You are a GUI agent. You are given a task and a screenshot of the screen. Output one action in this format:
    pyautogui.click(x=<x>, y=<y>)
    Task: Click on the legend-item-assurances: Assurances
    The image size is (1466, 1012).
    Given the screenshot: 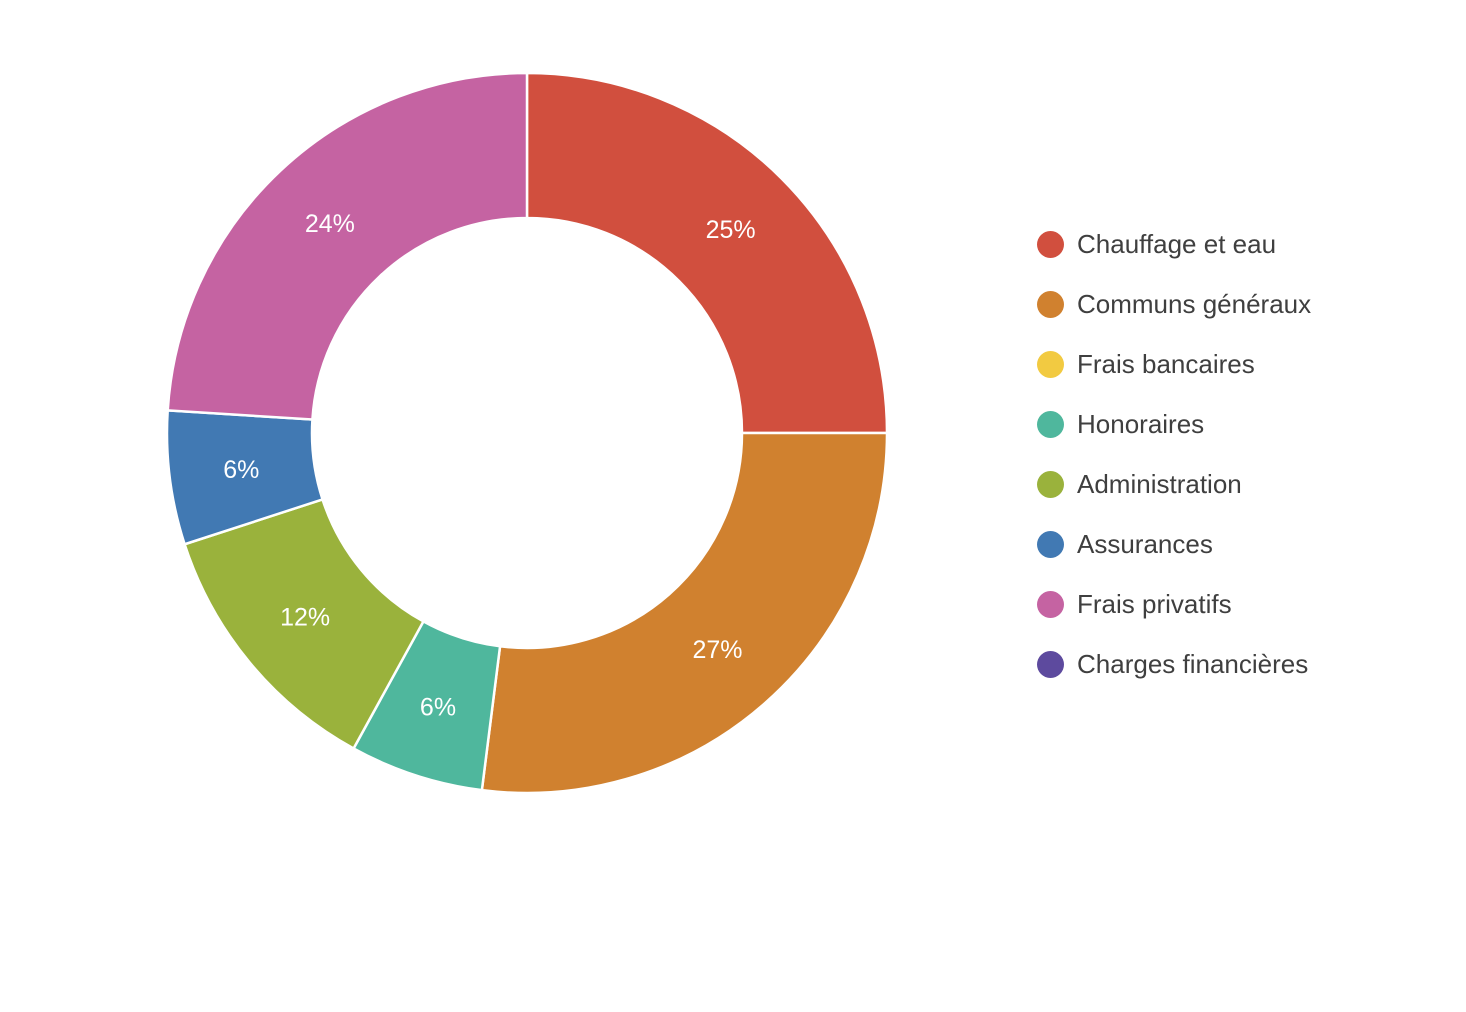 What is the action you would take?
    pyautogui.click(x=1174, y=544)
    